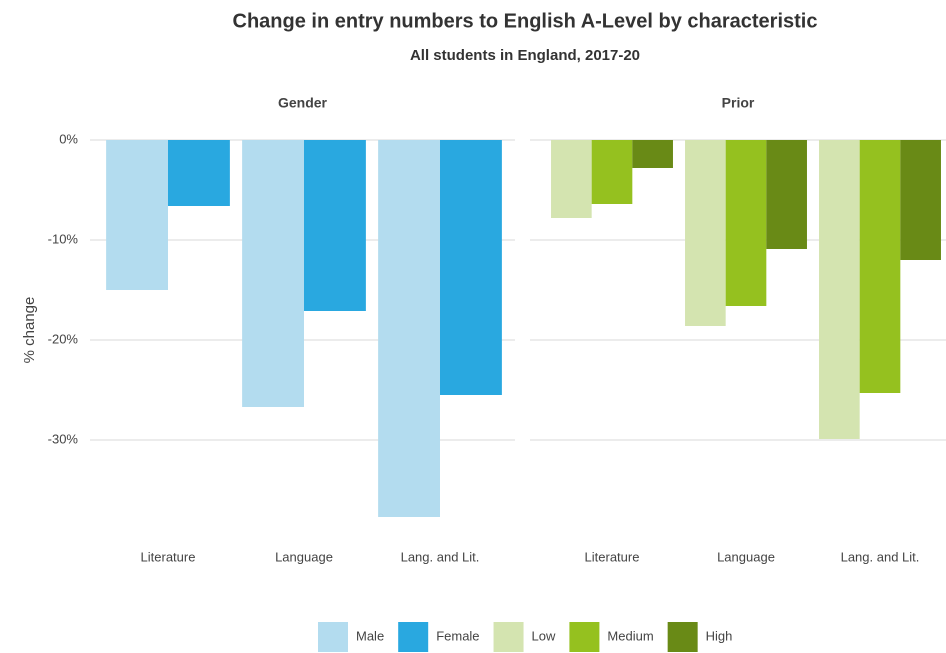 The height and width of the screenshot is (653, 946). I want to click on chart-subtitle: All students in England, 2017-20, so click(525, 55).